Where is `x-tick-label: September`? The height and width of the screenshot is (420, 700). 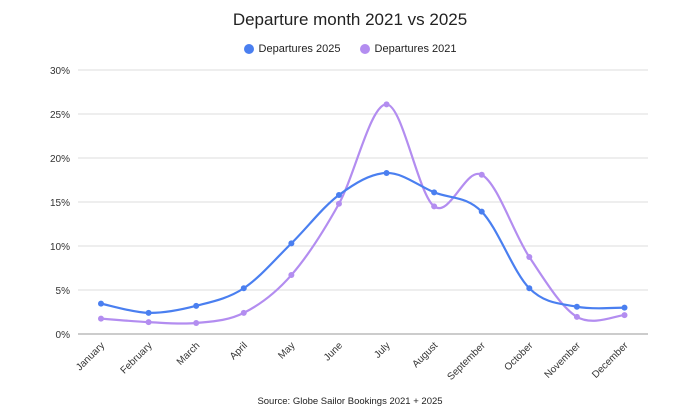
x-tick-label: September is located at coordinates (466, 361).